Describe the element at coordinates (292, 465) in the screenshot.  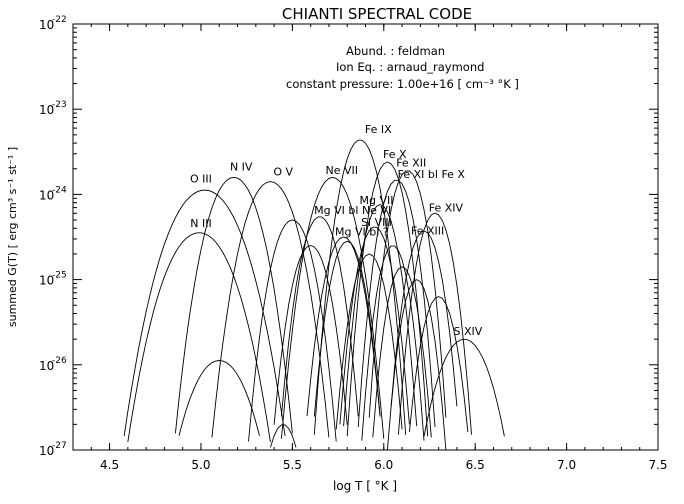
I see `x-tick-label: 5.5` at that location.